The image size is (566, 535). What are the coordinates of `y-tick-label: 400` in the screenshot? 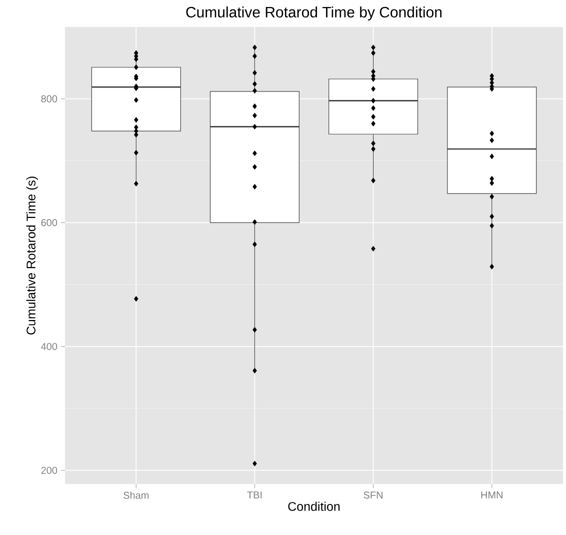 It's located at (49, 346).